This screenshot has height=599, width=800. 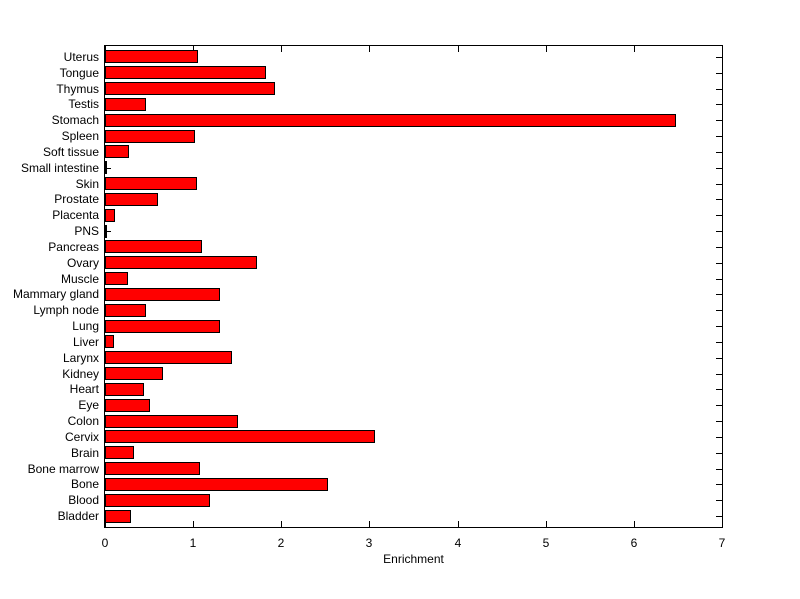 What do you see at coordinates (193, 543) in the screenshot?
I see `x-tick-label: 1` at bounding box center [193, 543].